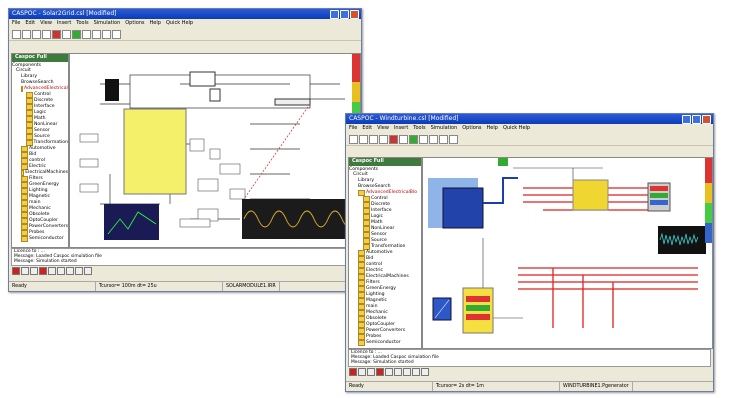 This screenshot has width=731, height=398. Describe the element at coordinates (492, 128) in the screenshot. I see `menu-item: Help` at that location.